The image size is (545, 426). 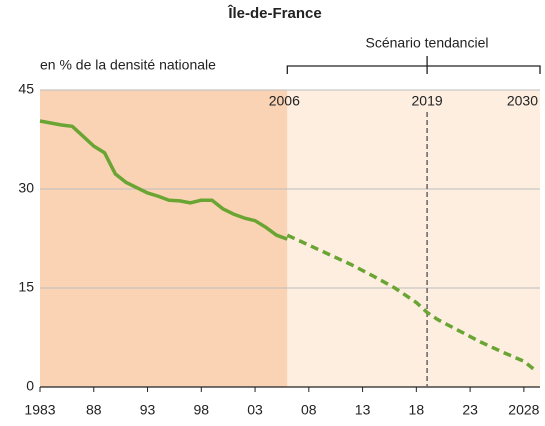 I want to click on y-tick-label: 45, so click(x=26, y=89).